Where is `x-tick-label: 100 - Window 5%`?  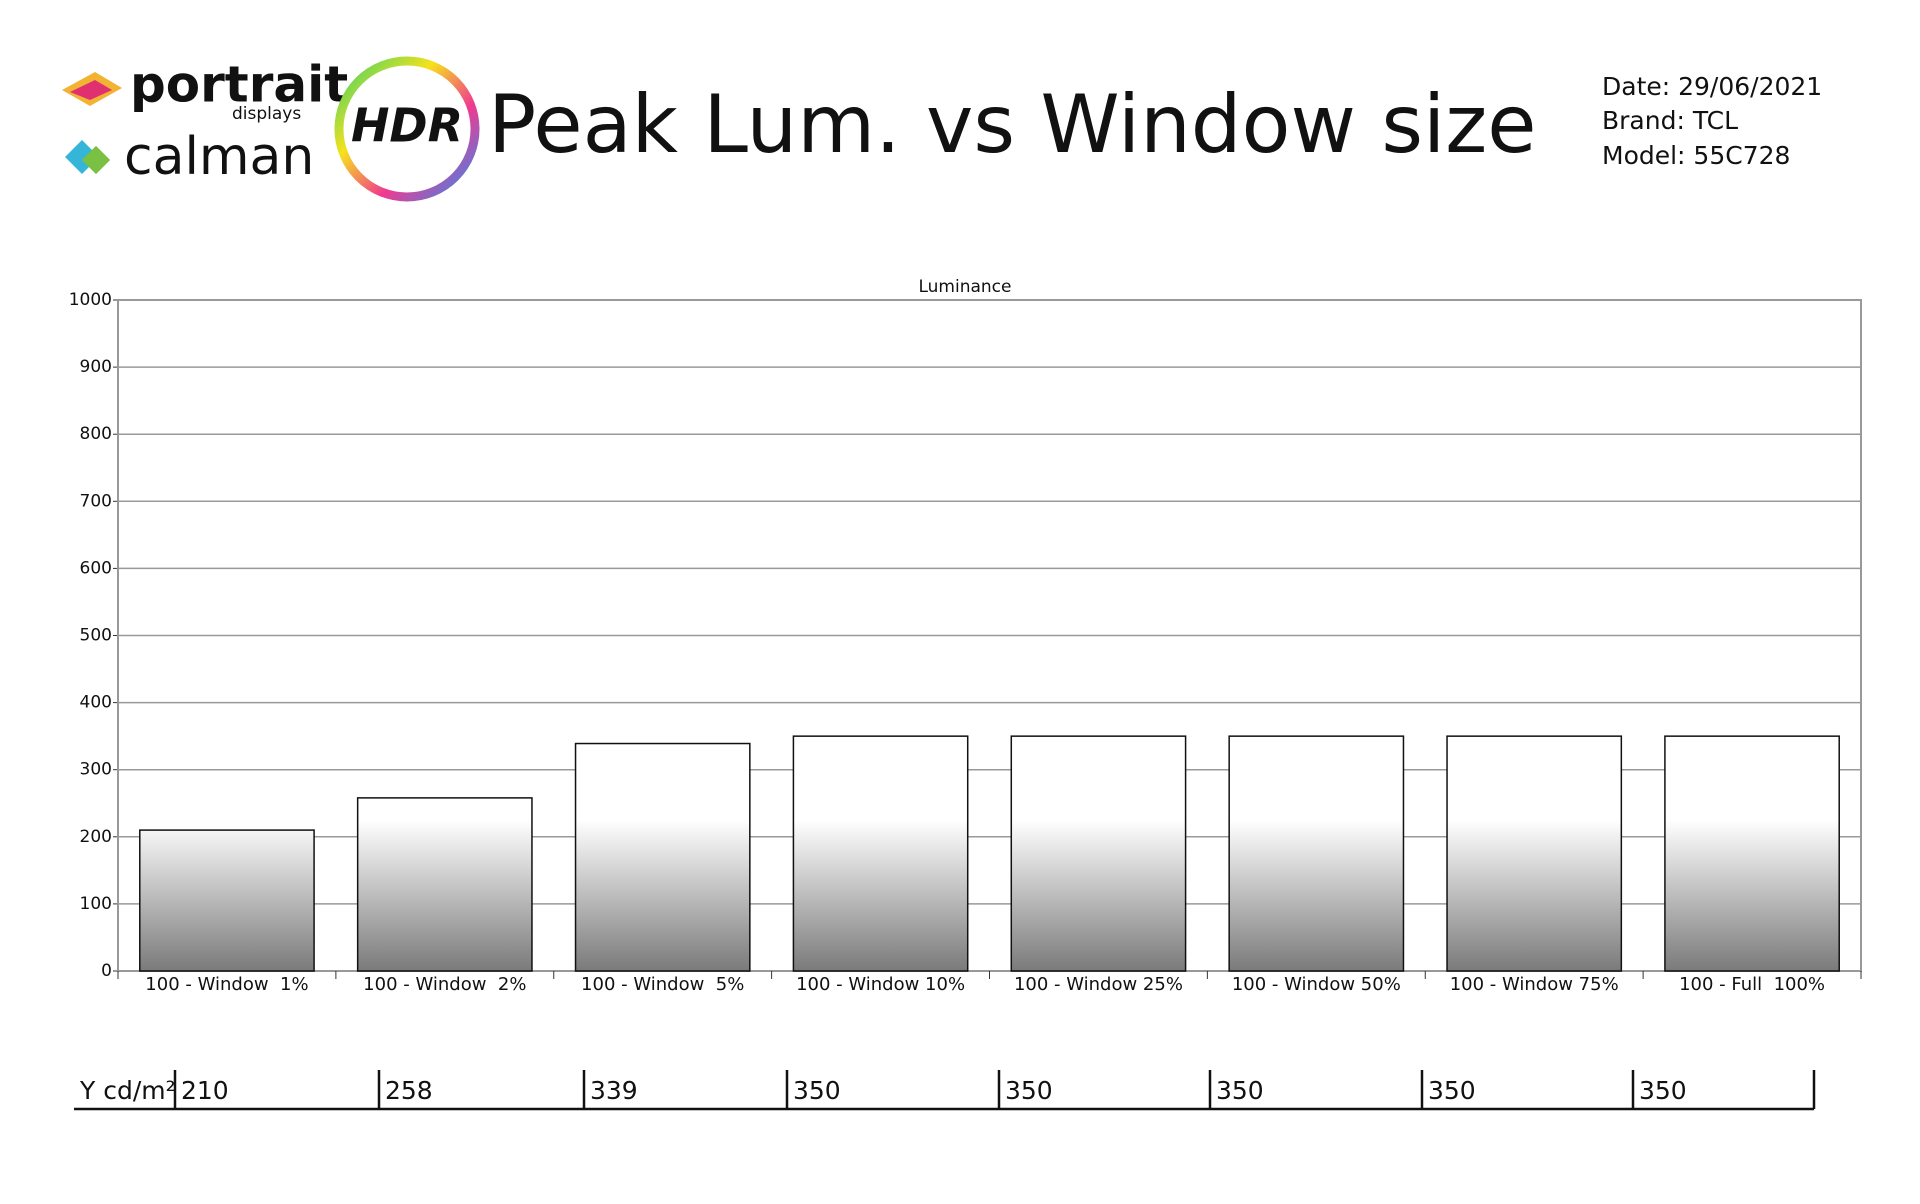
x-tick-label: 100 - Window 5% is located at coordinates (662, 984).